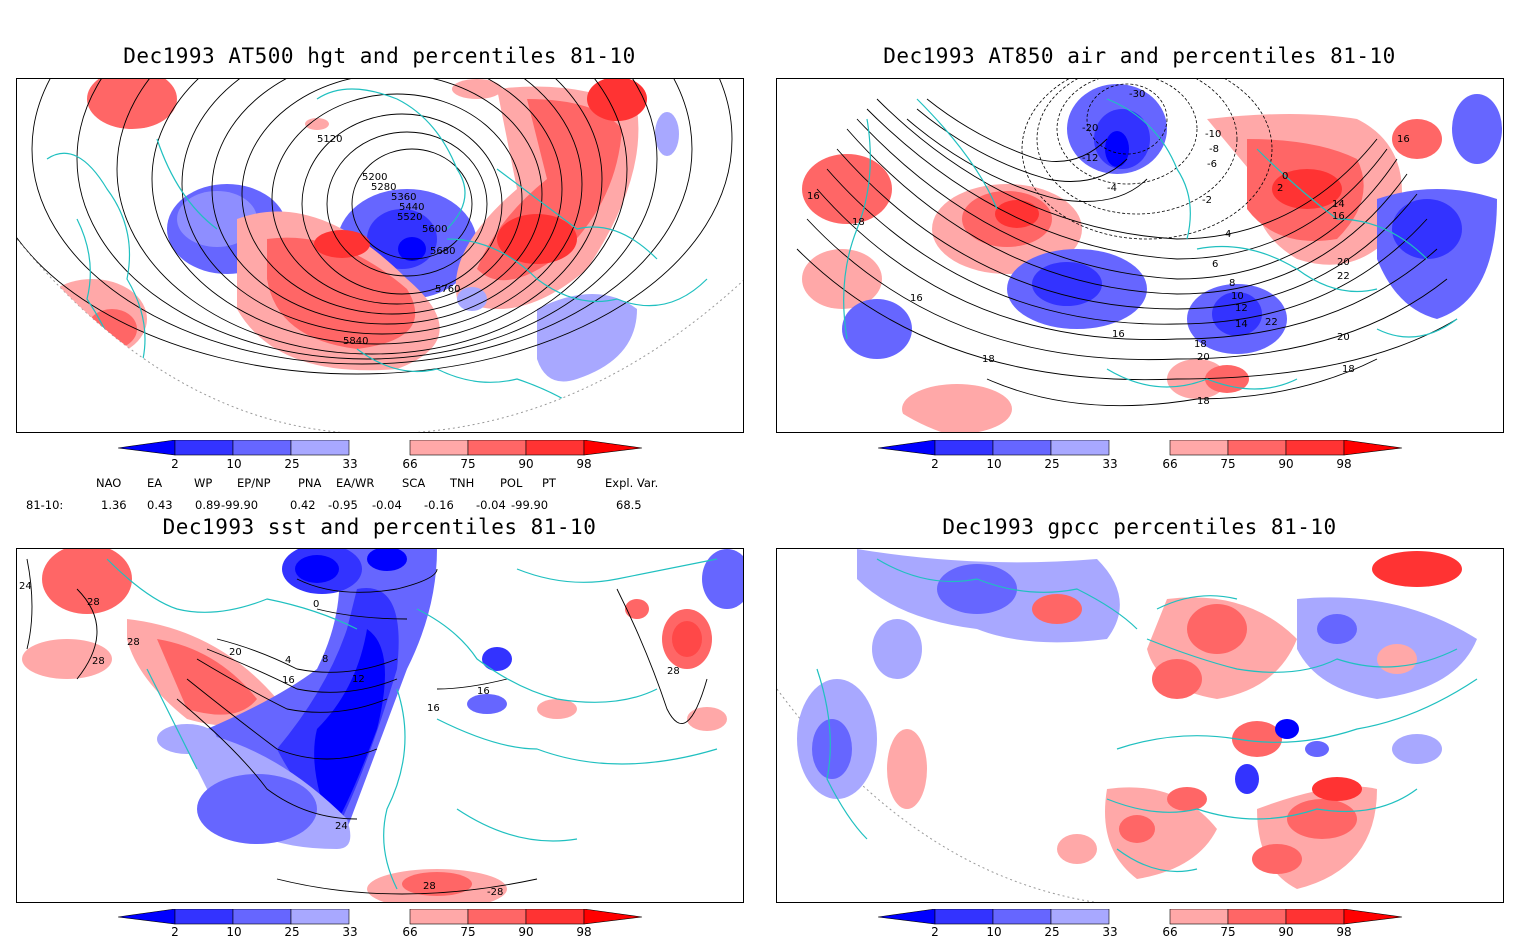  I want to click on panel-2-title: Dec1993 AT850 air and percentiles 81-10, so click(1139, 56).